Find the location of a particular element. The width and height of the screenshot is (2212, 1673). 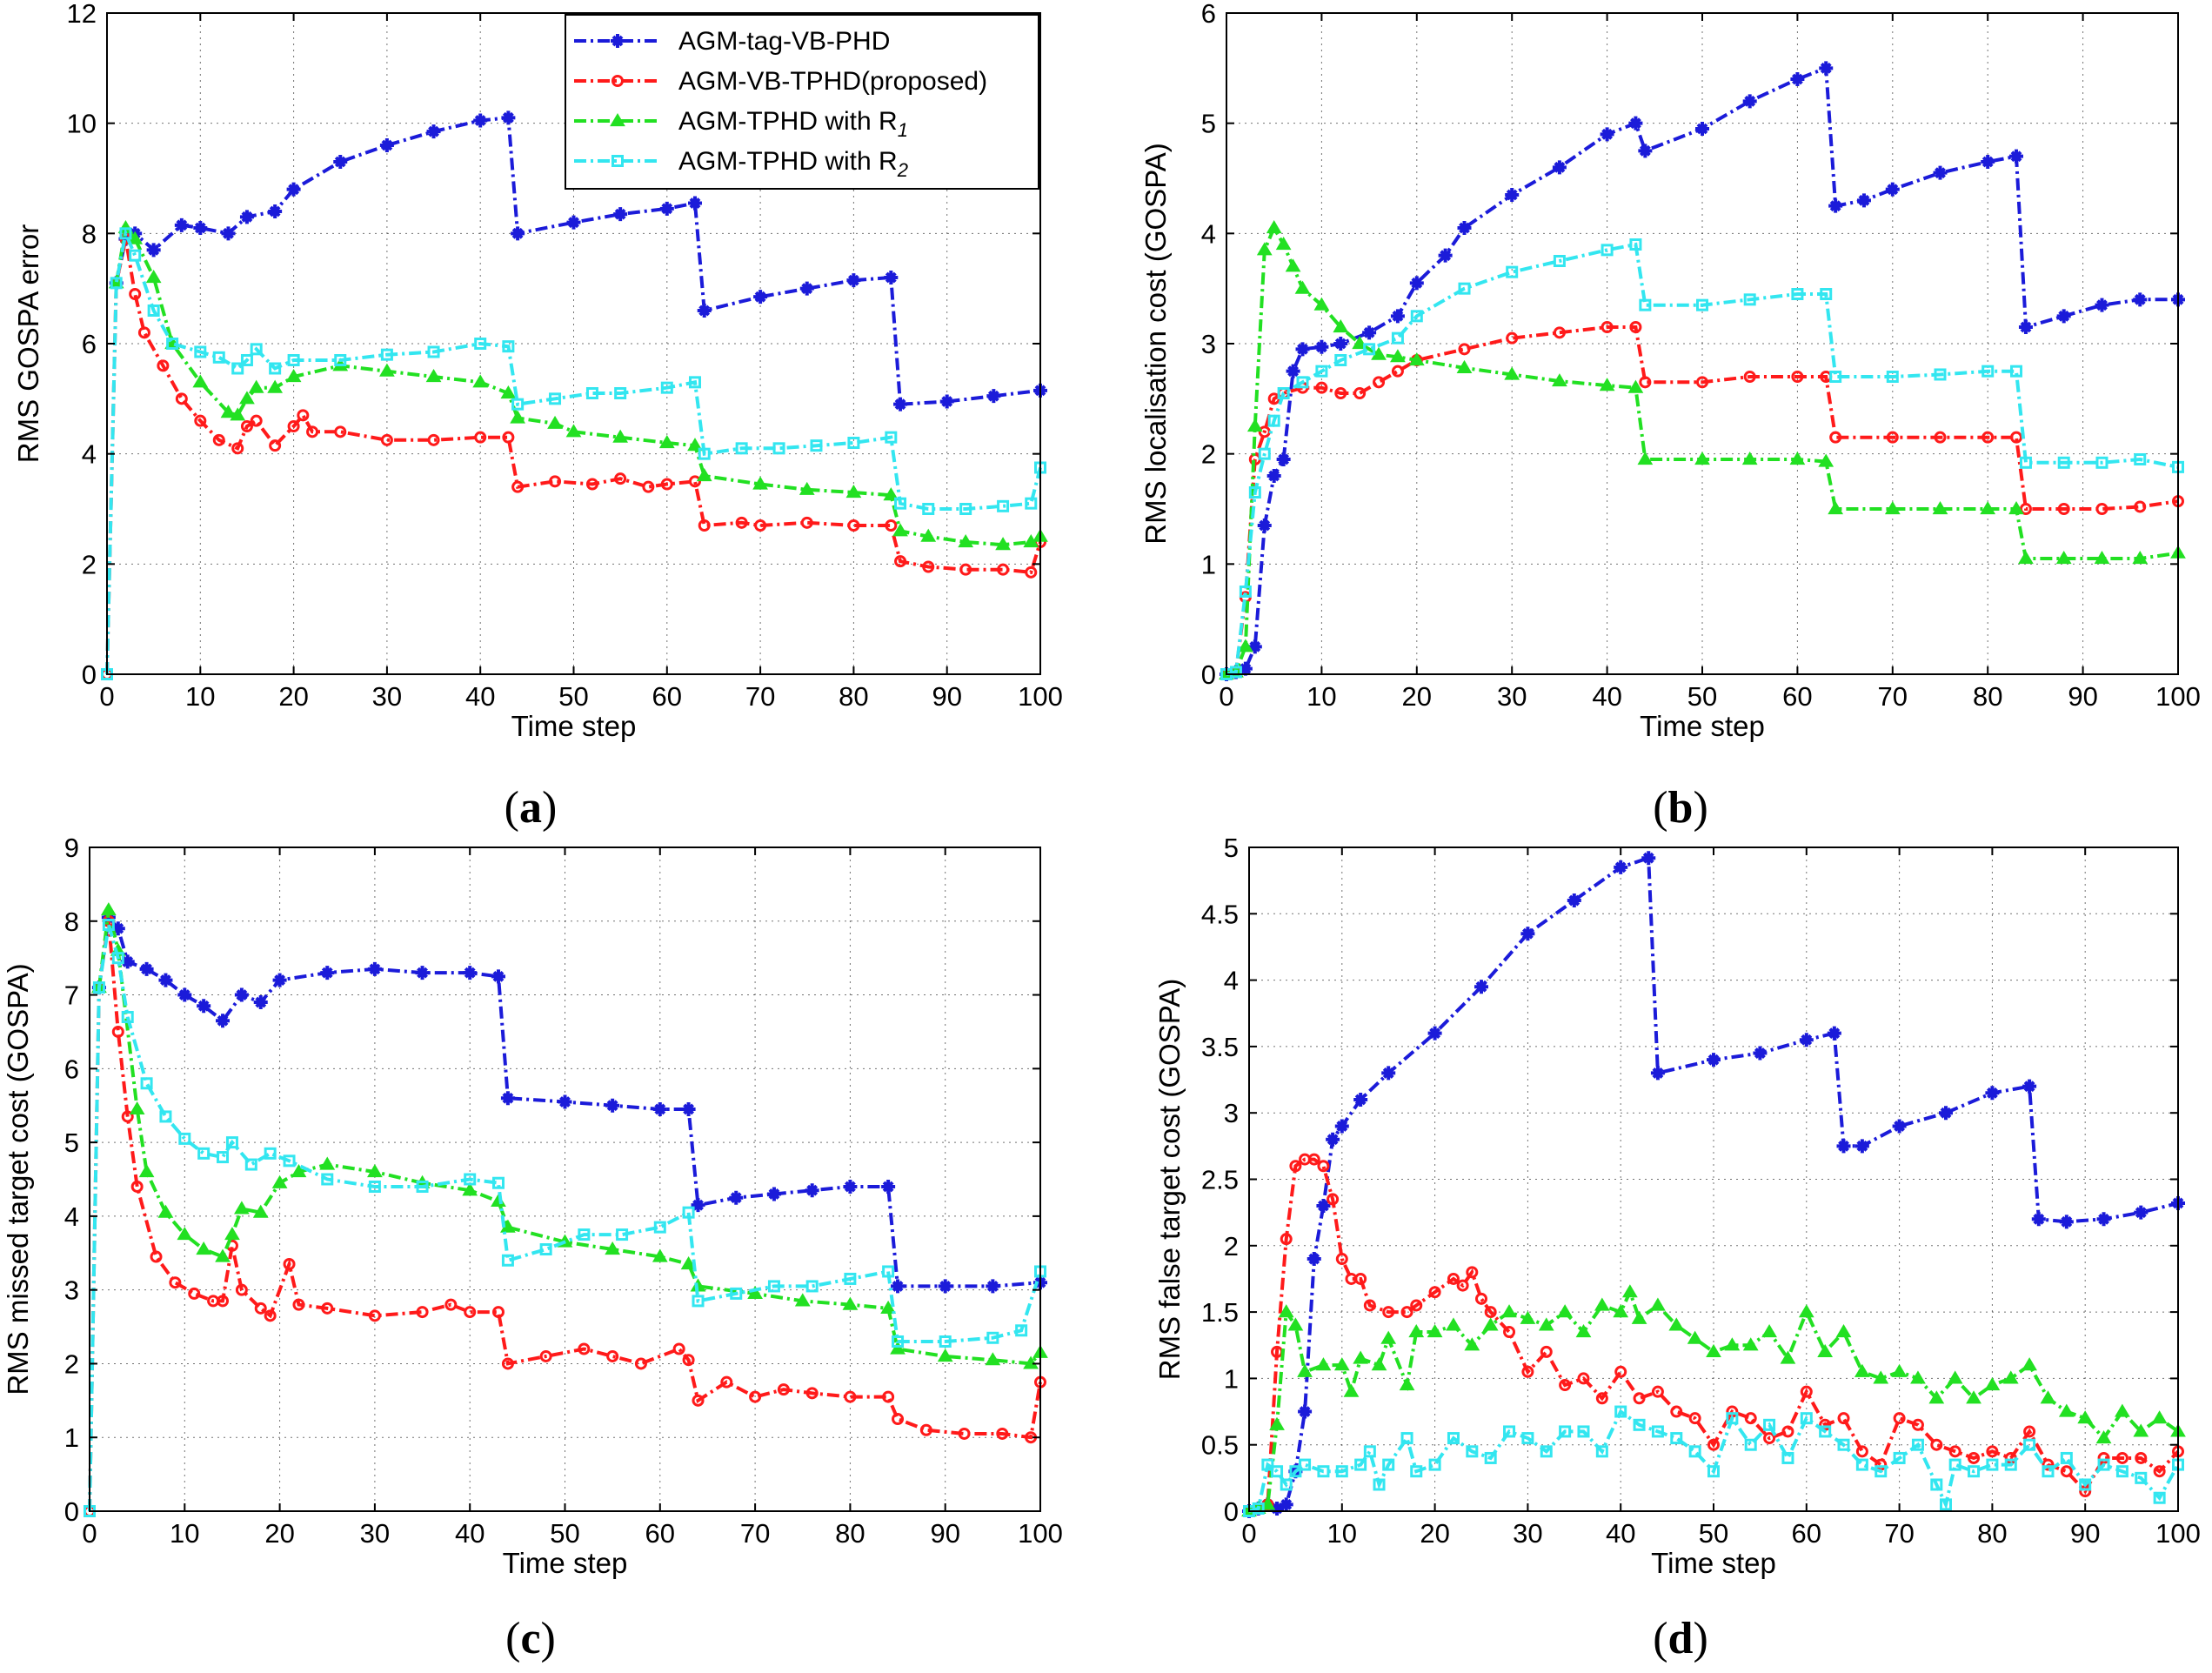

y-tick-label: 8 is located at coordinates (89, 233).